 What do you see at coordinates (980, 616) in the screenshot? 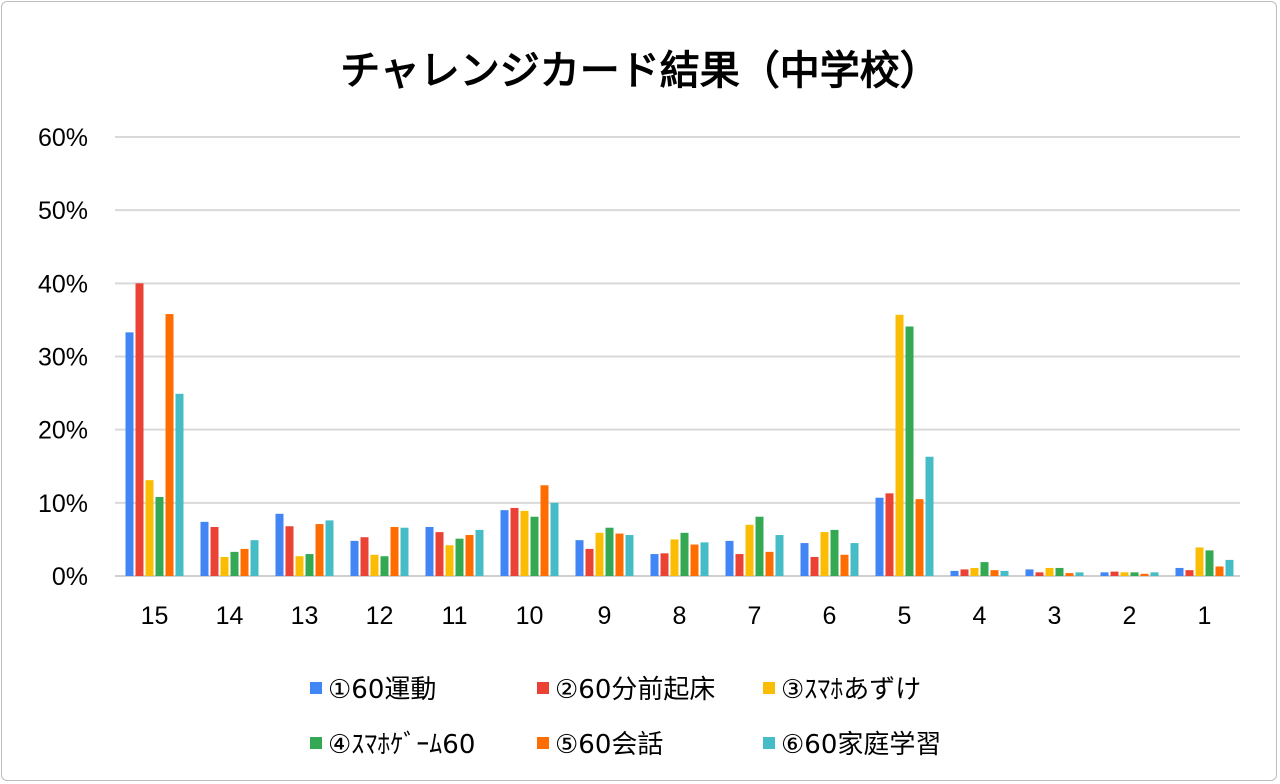
I see `x-tick-label: 4` at bounding box center [980, 616].